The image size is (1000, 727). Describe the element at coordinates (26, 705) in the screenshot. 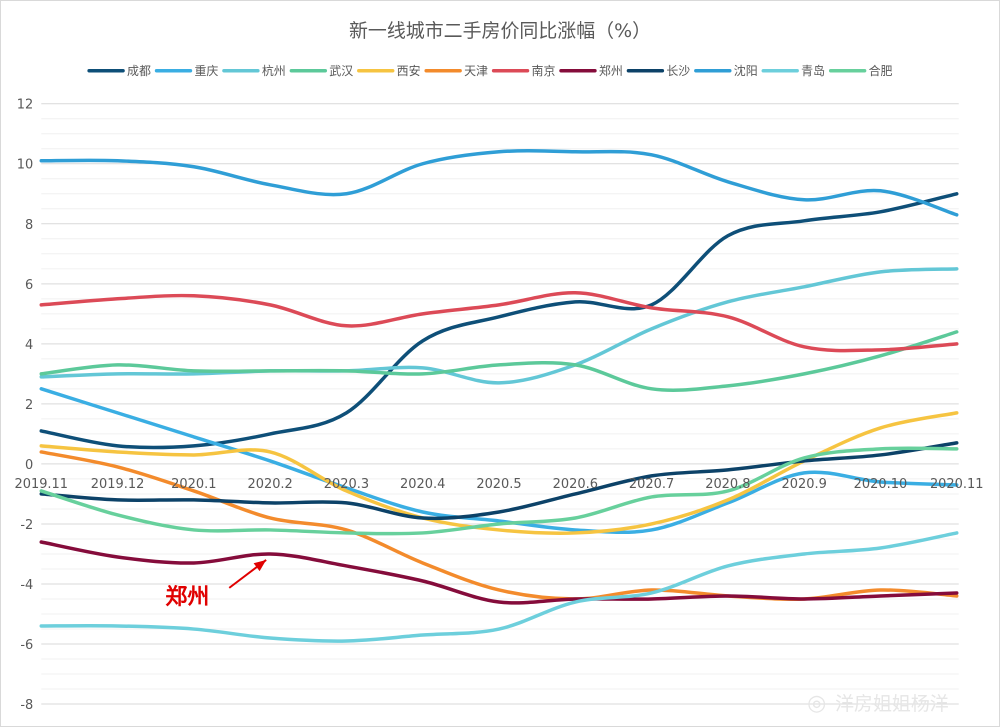

I see `y-tick-label: -8` at that location.